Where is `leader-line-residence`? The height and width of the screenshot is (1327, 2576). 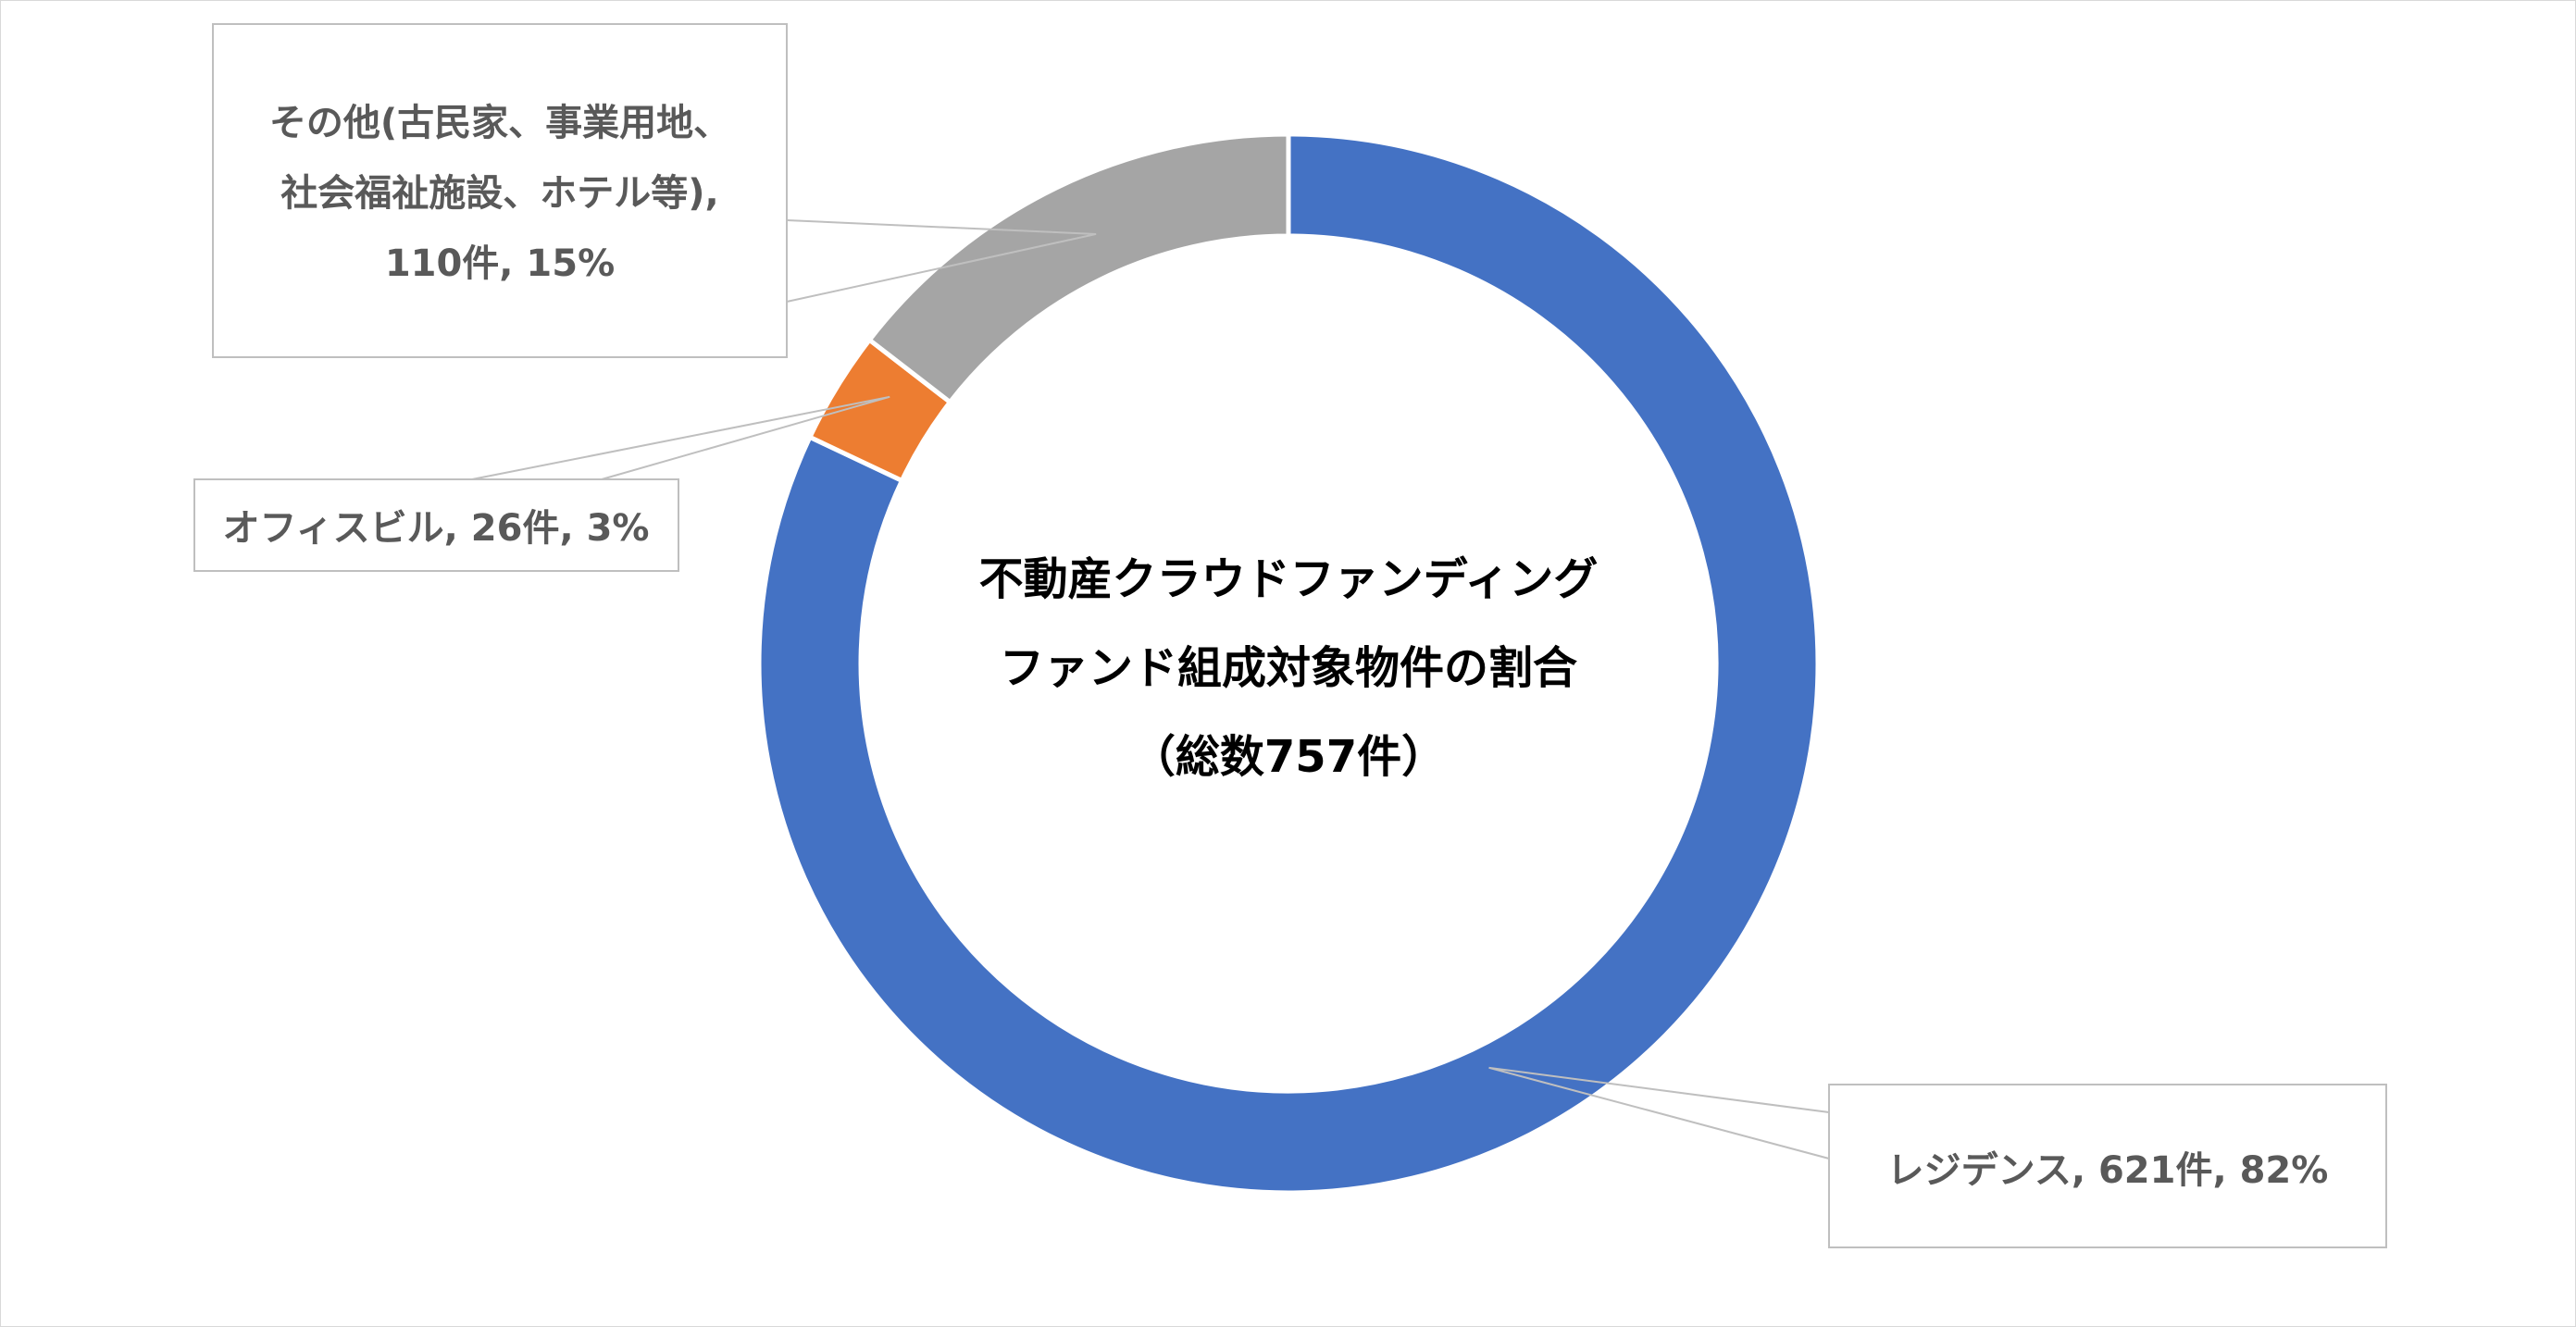
leader-line-residence is located at coordinates (1659, 1113).